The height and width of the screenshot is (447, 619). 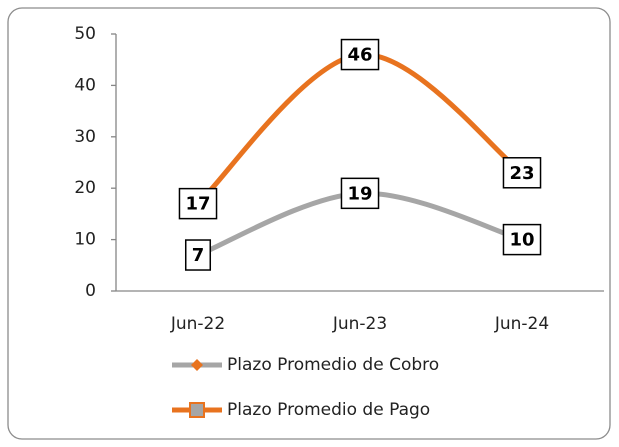 What do you see at coordinates (521, 324) in the screenshot?
I see `x-tick-label: Jun-24` at bounding box center [521, 324].